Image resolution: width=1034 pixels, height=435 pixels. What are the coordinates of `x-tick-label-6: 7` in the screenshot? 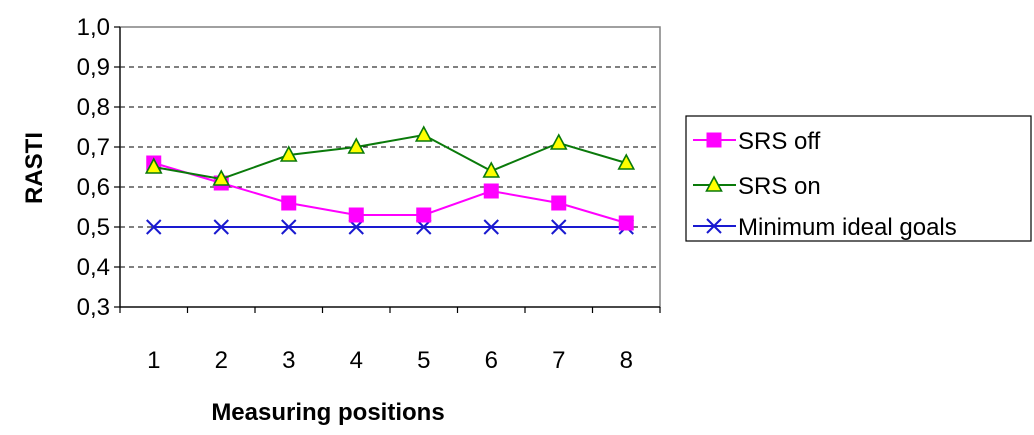 It's located at (558, 360).